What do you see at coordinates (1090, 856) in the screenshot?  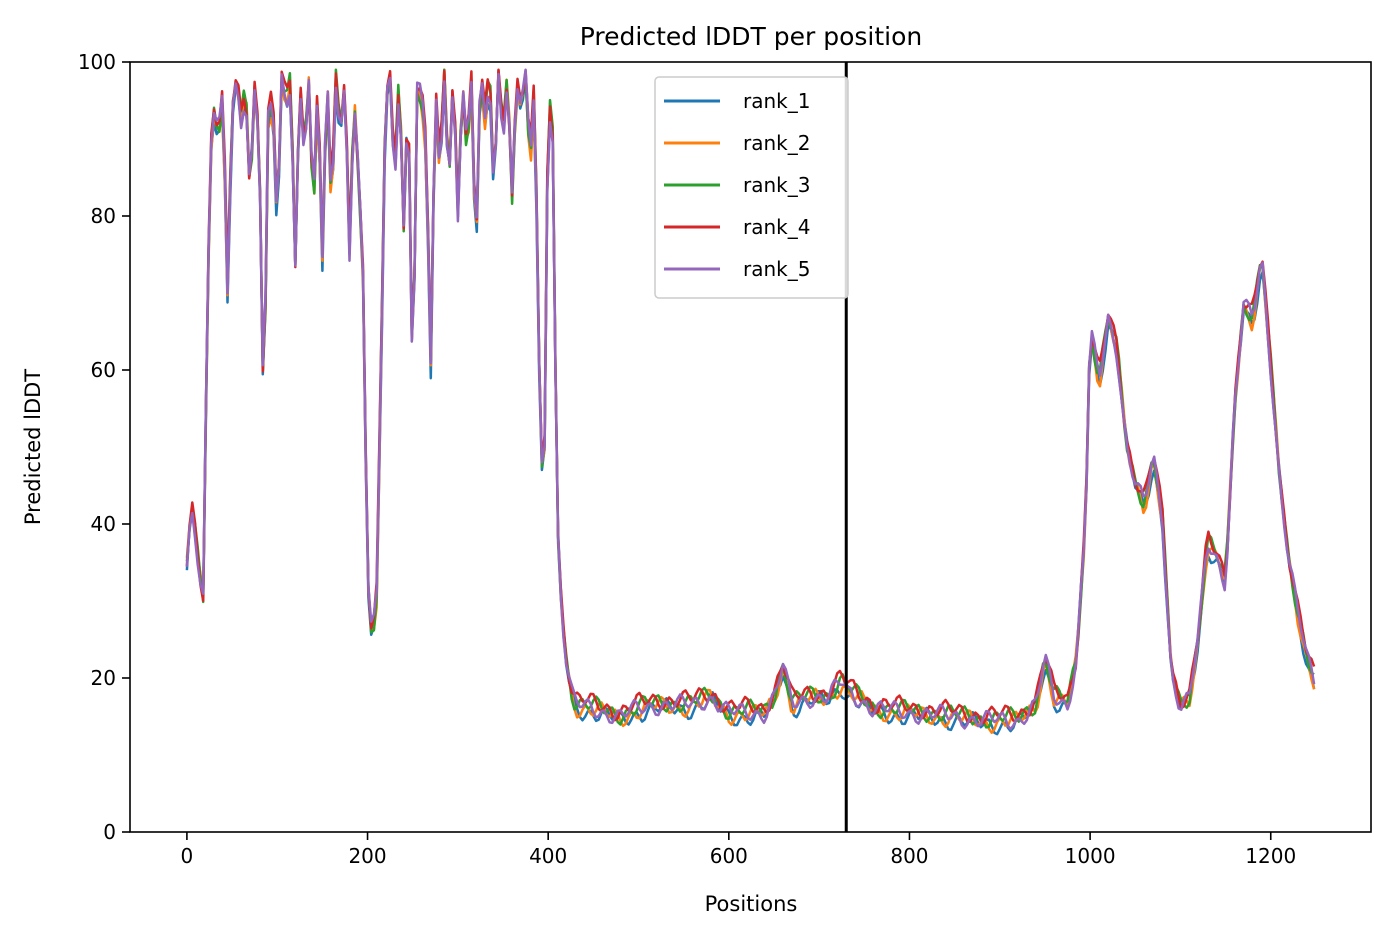 I see `x-tick-label: 1000` at bounding box center [1090, 856].